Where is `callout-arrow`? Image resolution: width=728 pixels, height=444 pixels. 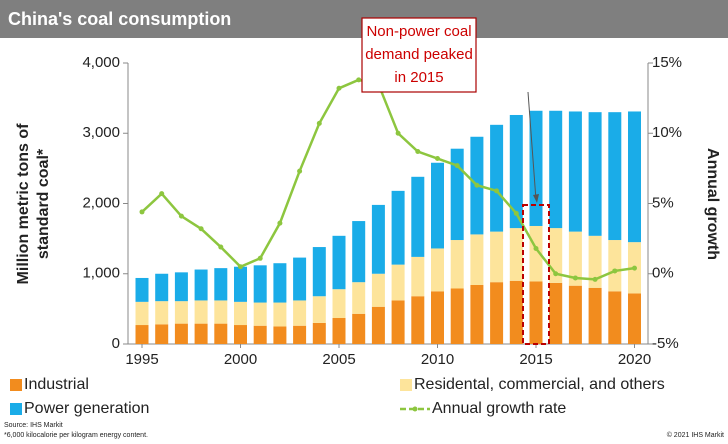
callout-arrow is located at coordinates (532, 146).